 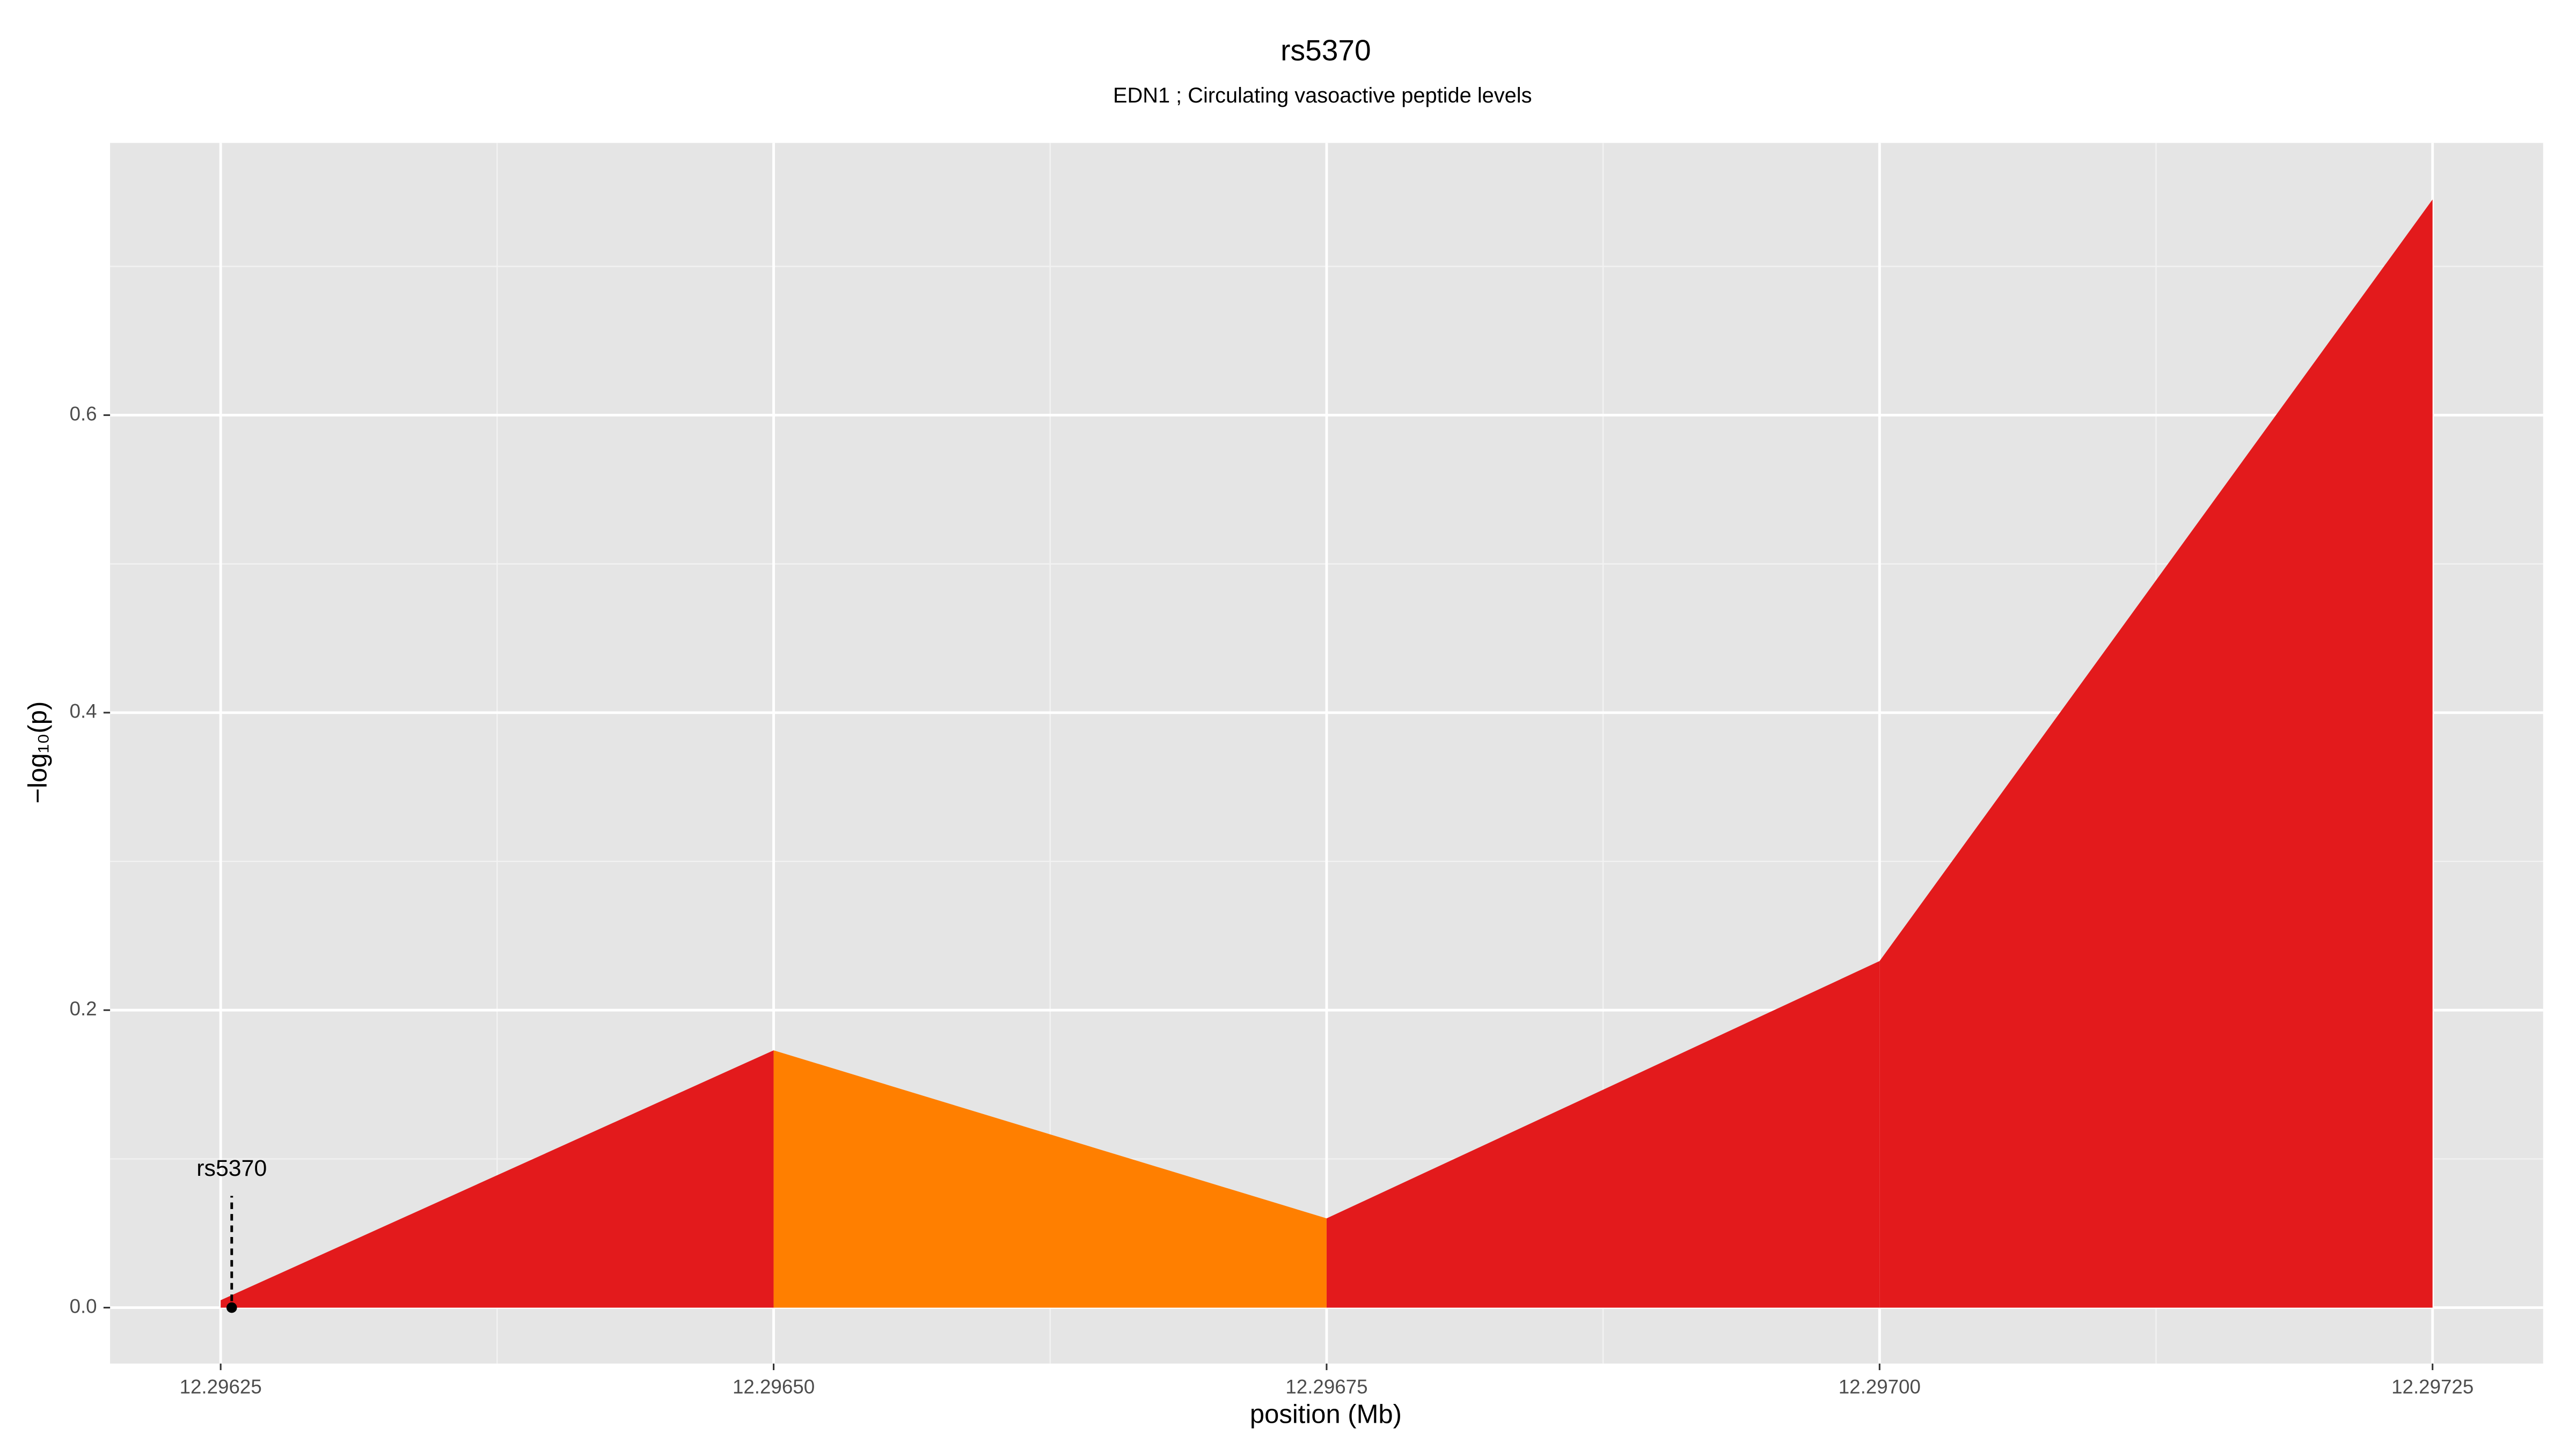 I want to click on y-tick-label: 0.4, so click(x=83, y=711).